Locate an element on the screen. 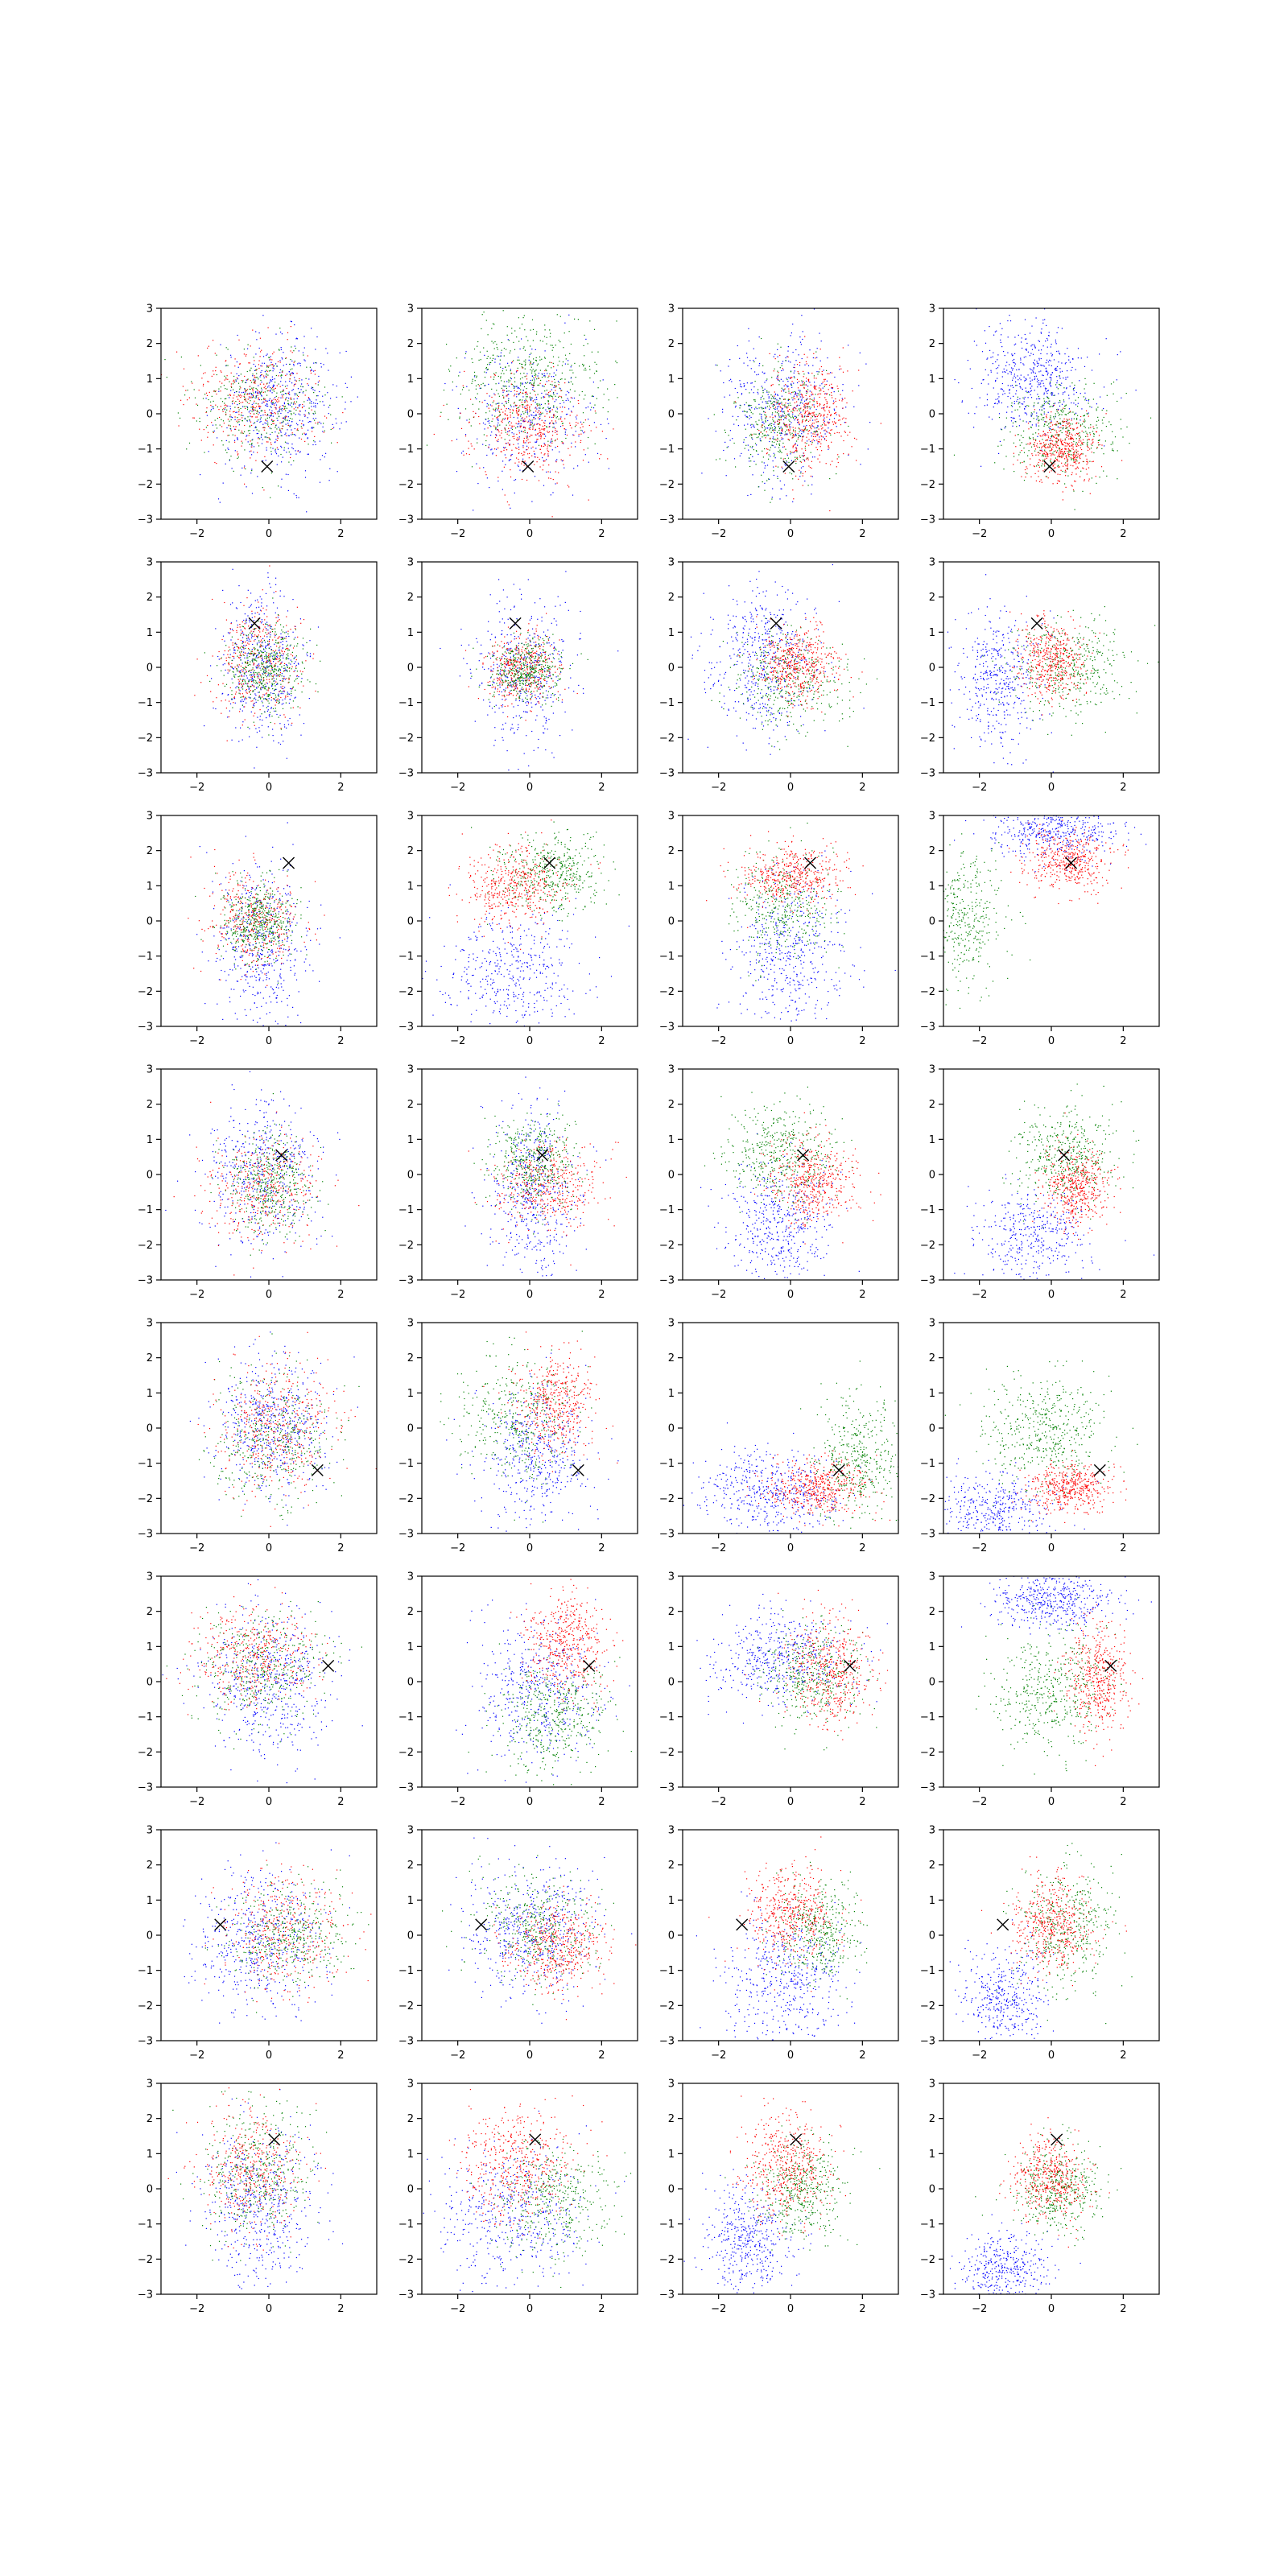 This screenshot has width=1288, height=2576. cluster-blue is located at coordinates (1045, 387).